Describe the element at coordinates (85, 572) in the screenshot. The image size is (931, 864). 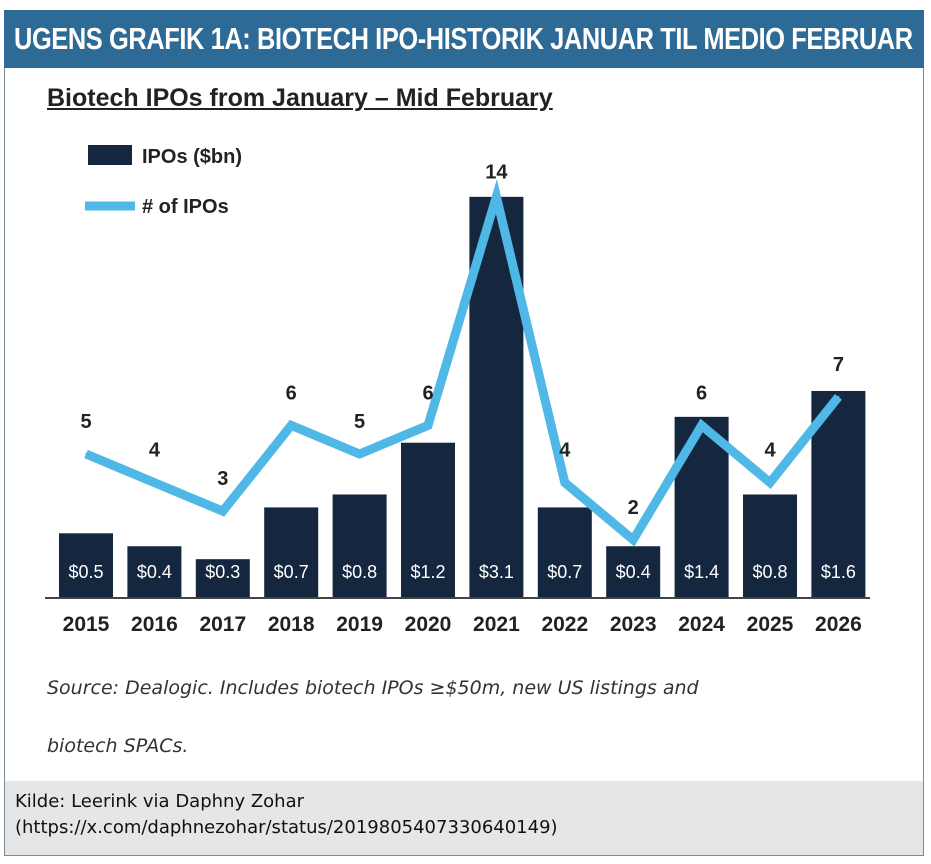
I see `bar-label-2015: $0.5` at that location.